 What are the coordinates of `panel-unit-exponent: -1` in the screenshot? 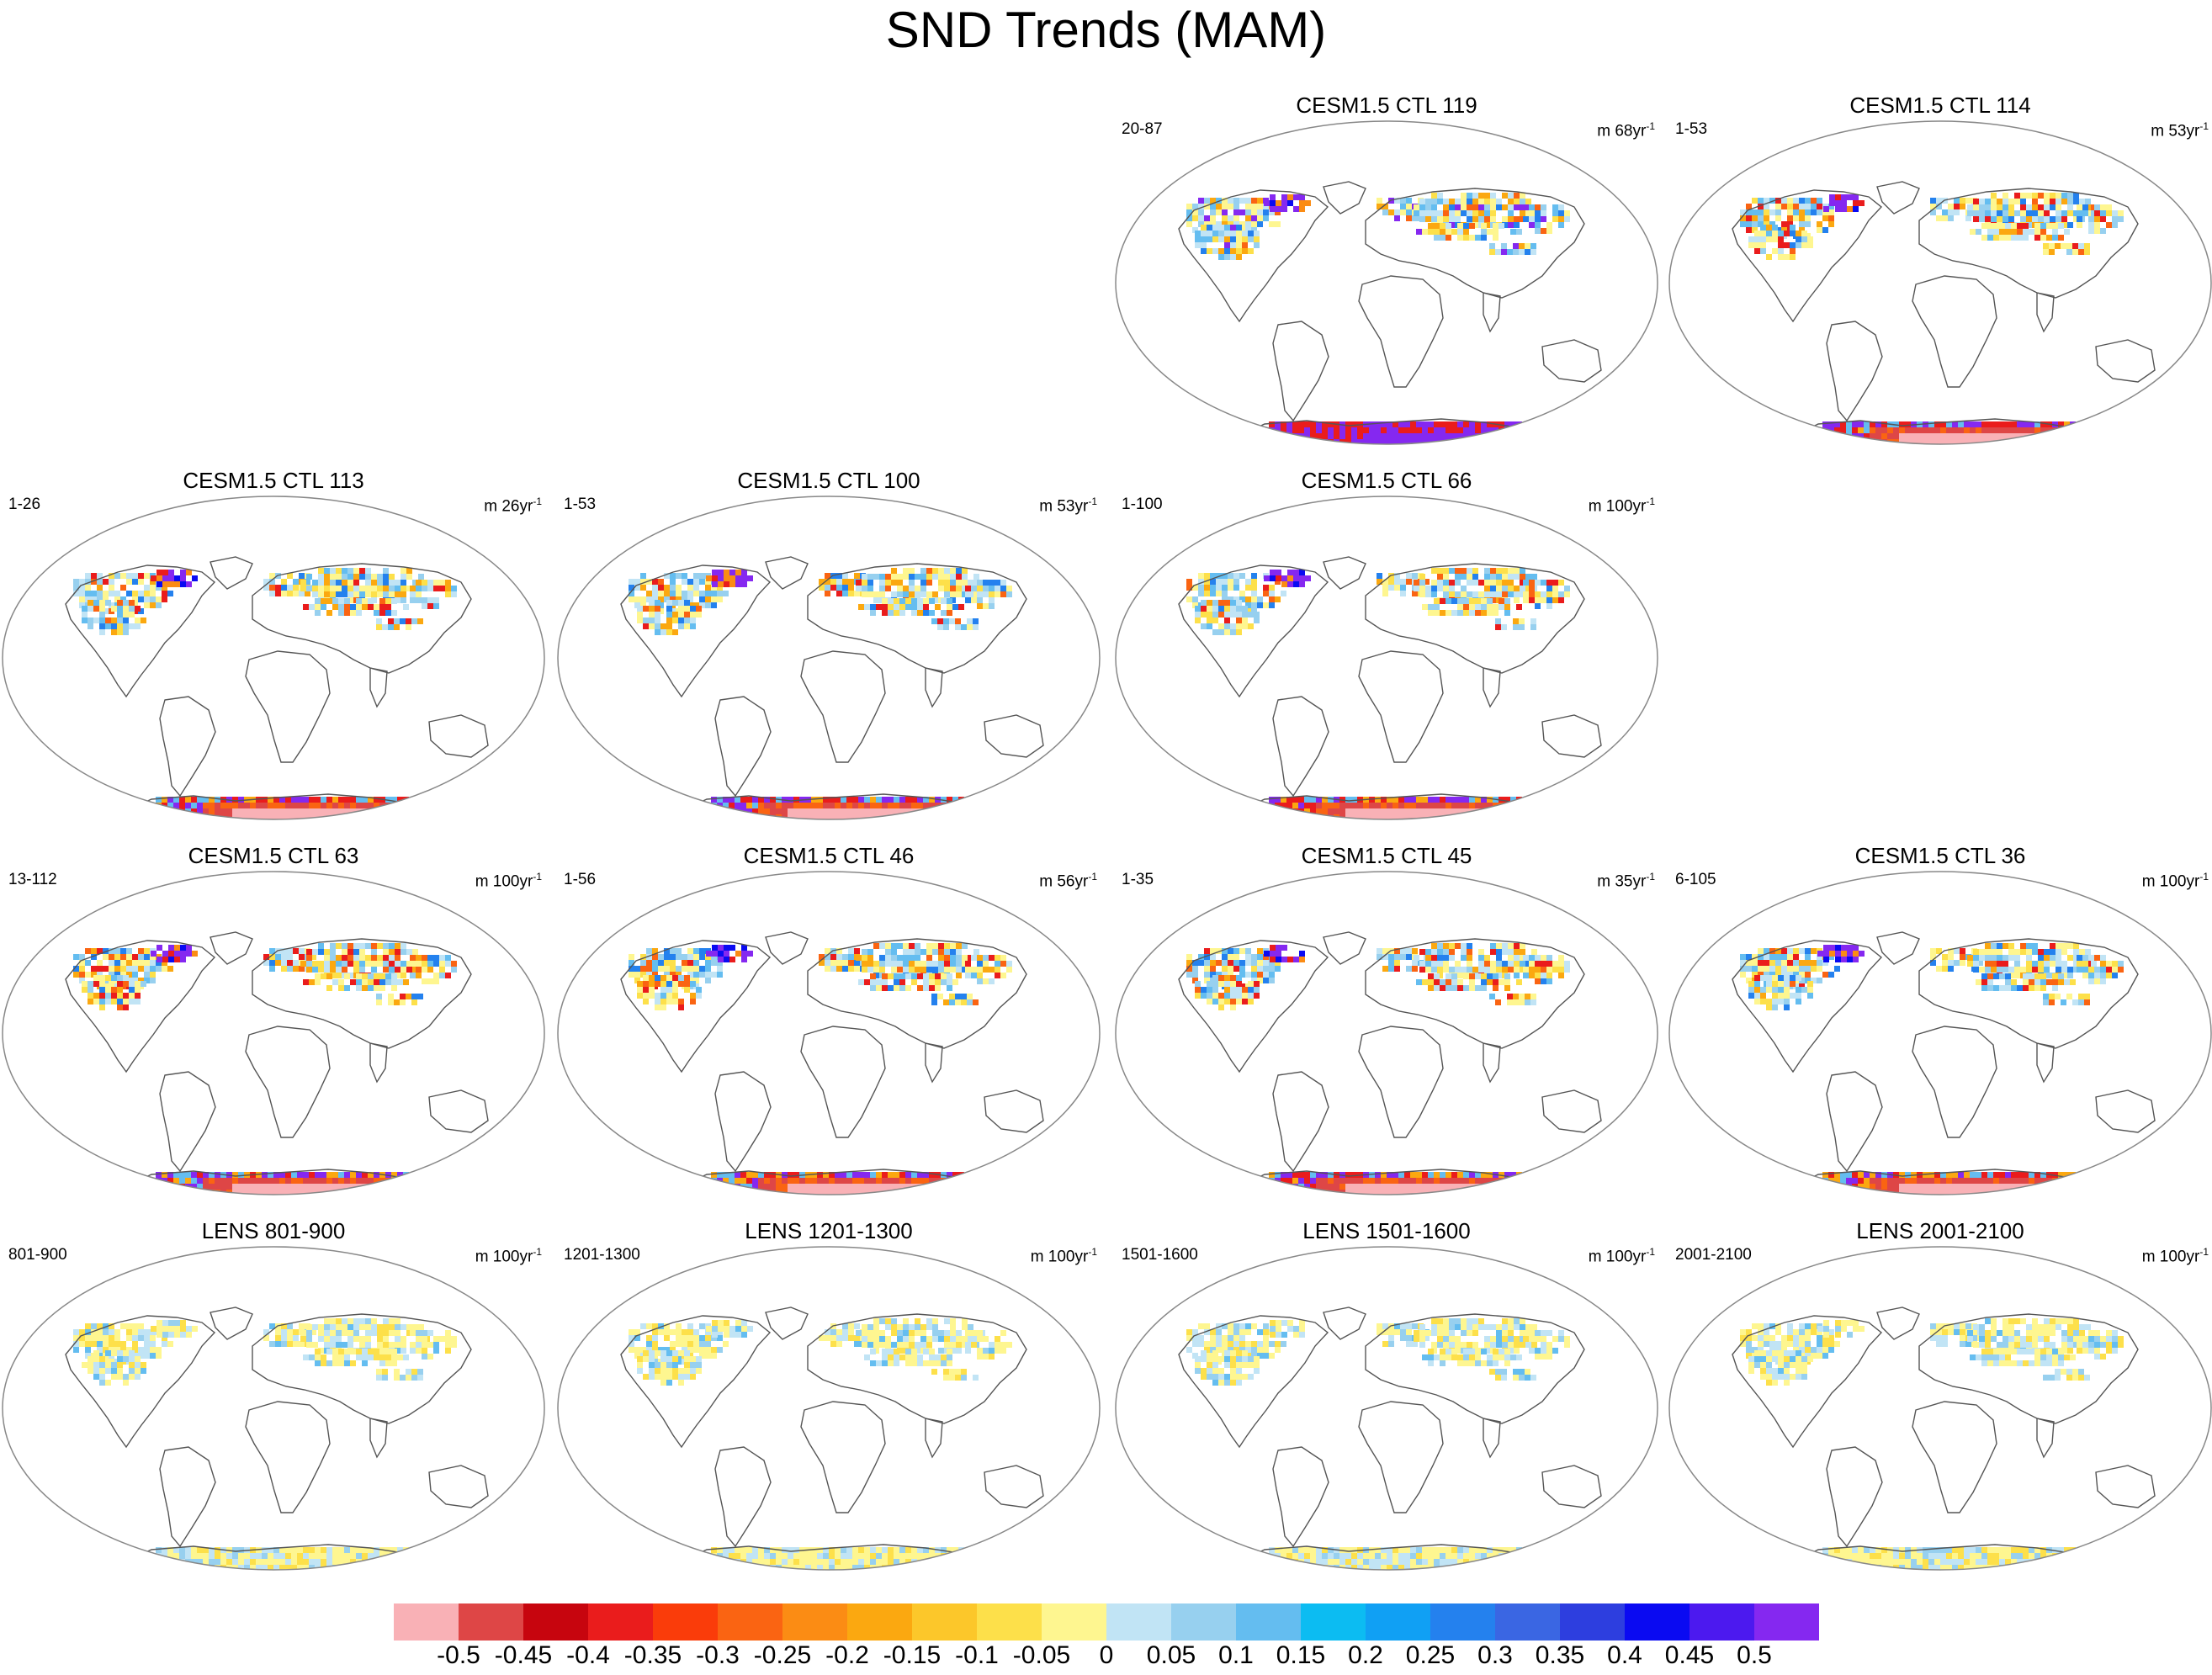 It's located at (1092, 501).